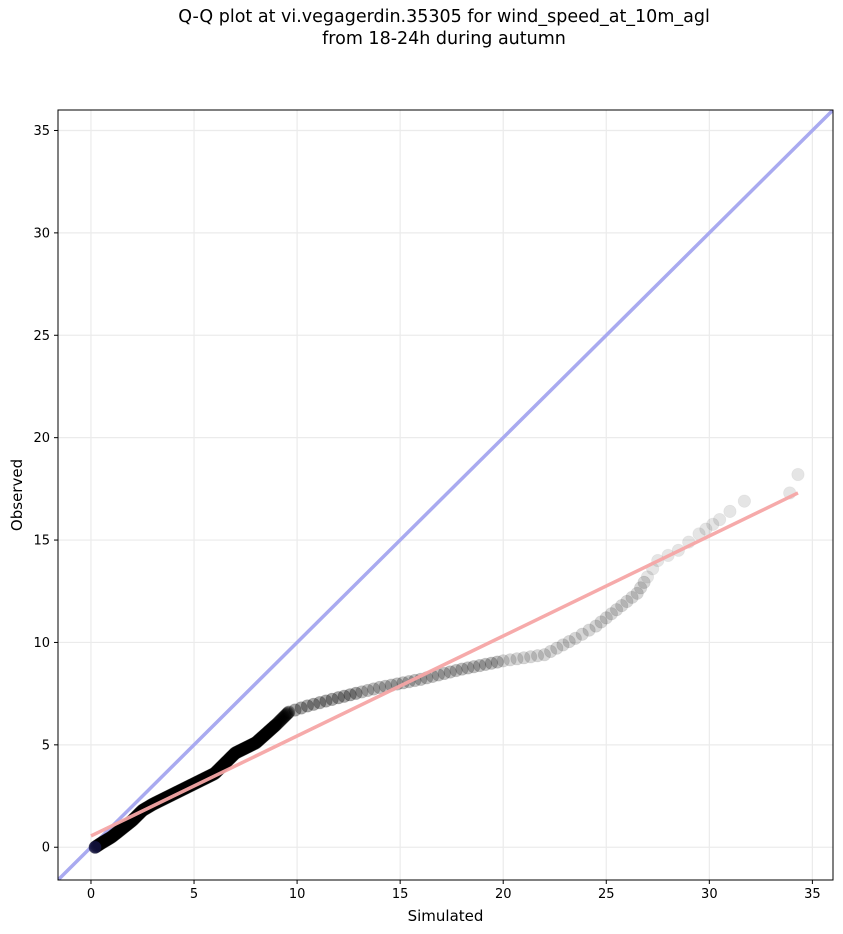 This screenshot has height=934, width=843. What do you see at coordinates (606, 894) in the screenshot?
I see `x-tick-label: 25` at bounding box center [606, 894].